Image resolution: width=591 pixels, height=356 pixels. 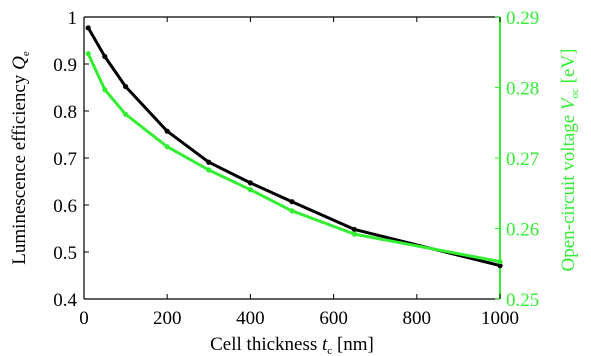 What do you see at coordinates (250, 318) in the screenshot?
I see `x-tick-label: 400` at bounding box center [250, 318].